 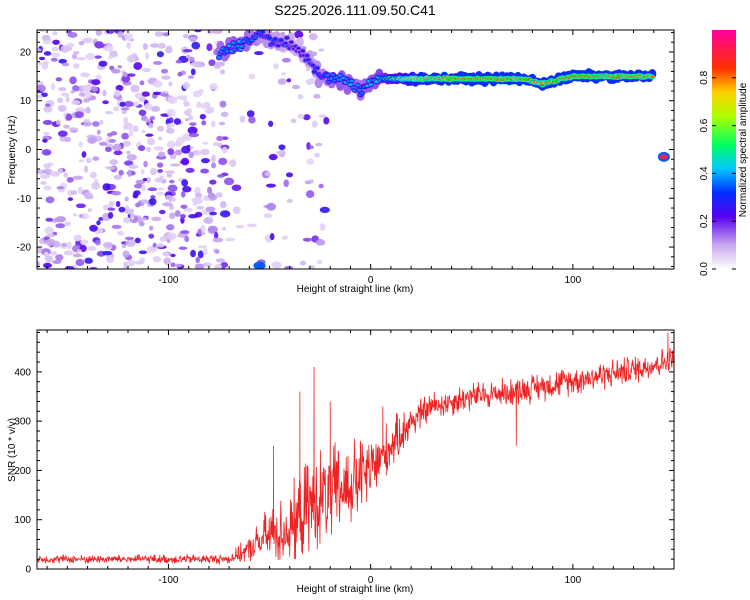 What do you see at coordinates (355, 589) in the screenshot?
I see `snr-x-label: Height of straight line (km)` at bounding box center [355, 589].